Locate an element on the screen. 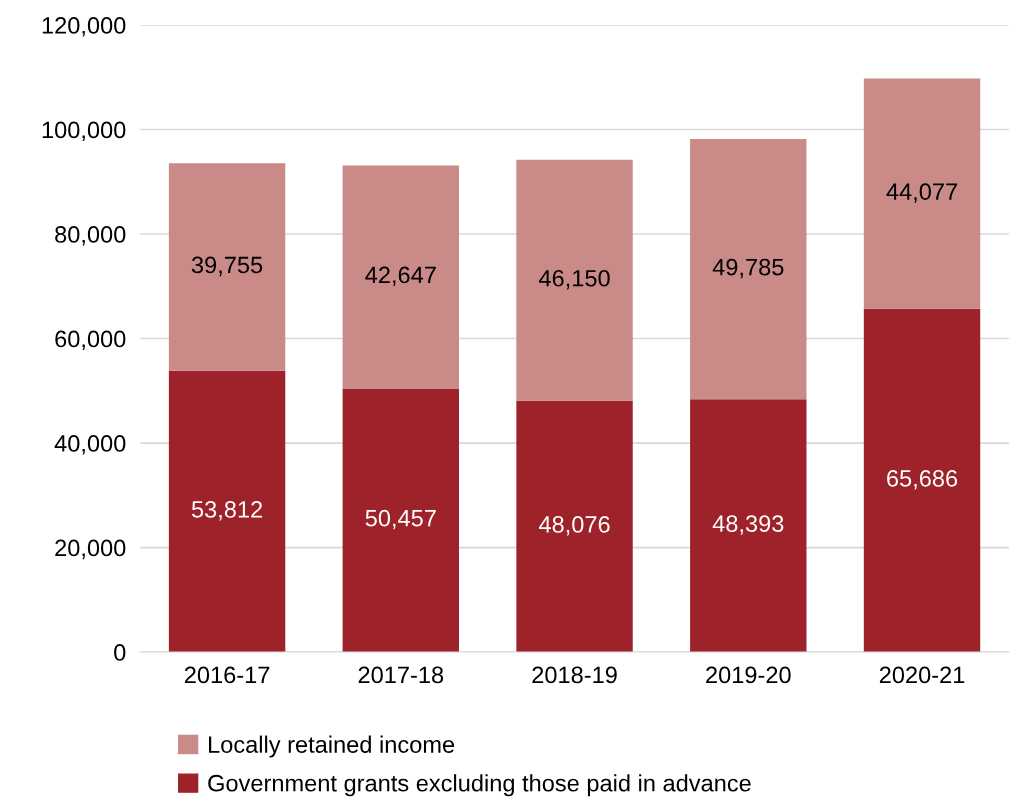  data-label: 48,393 is located at coordinates (748, 525).